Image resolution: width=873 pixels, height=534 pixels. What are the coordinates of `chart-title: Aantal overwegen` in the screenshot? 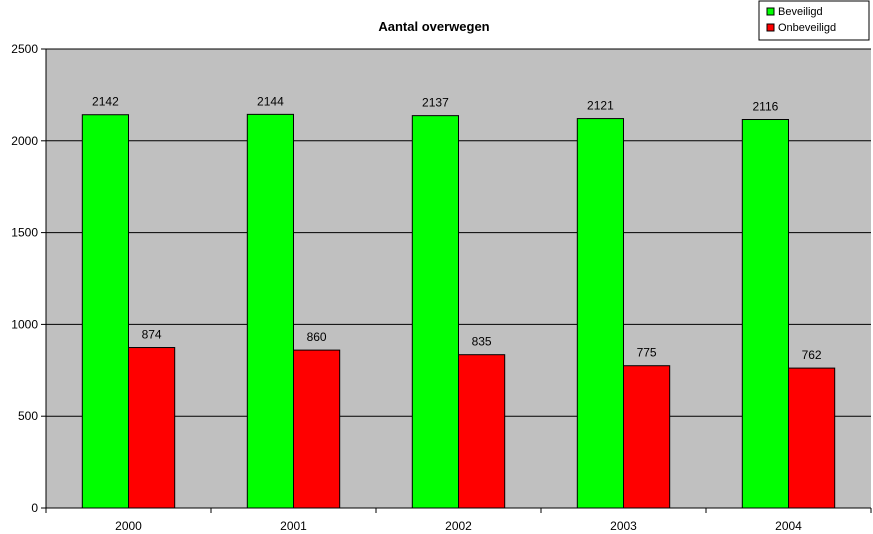 It's located at (433, 26).